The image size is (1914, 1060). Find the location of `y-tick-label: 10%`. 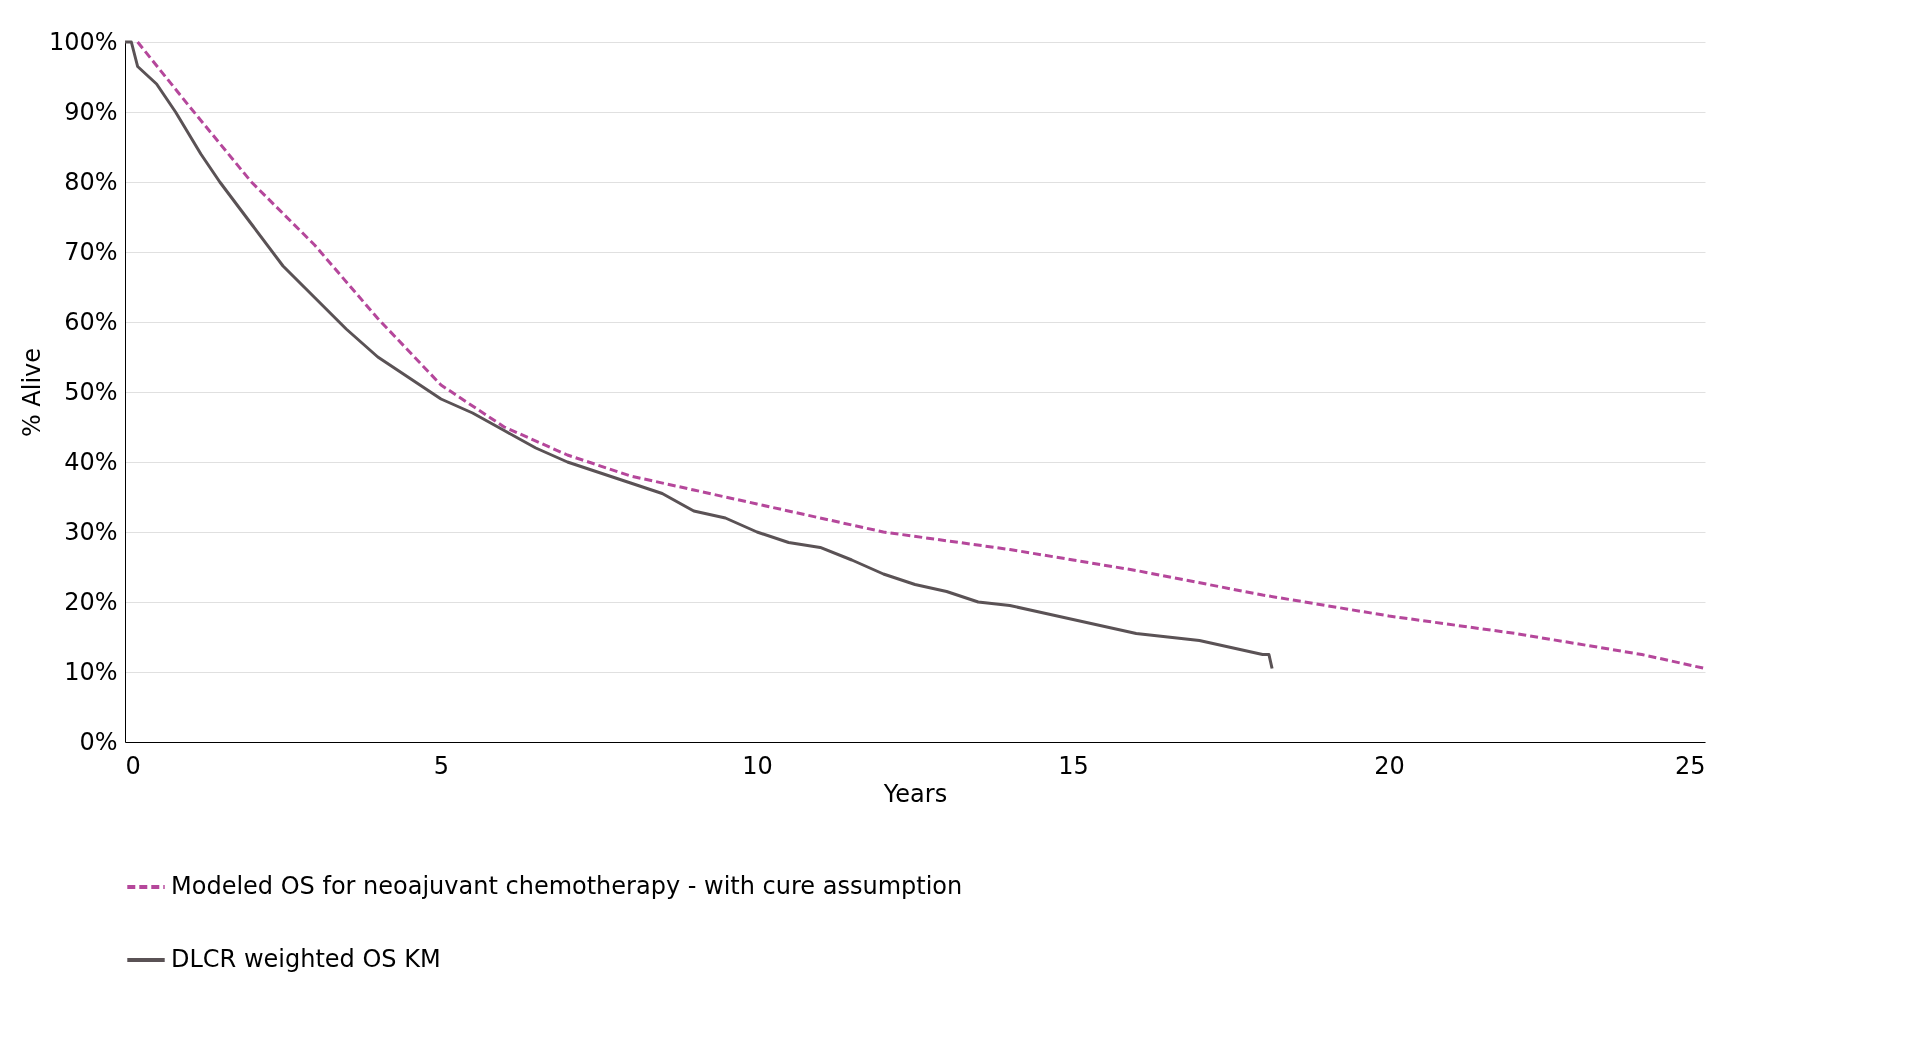

y-tick-label: 10% is located at coordinates (91, 671).